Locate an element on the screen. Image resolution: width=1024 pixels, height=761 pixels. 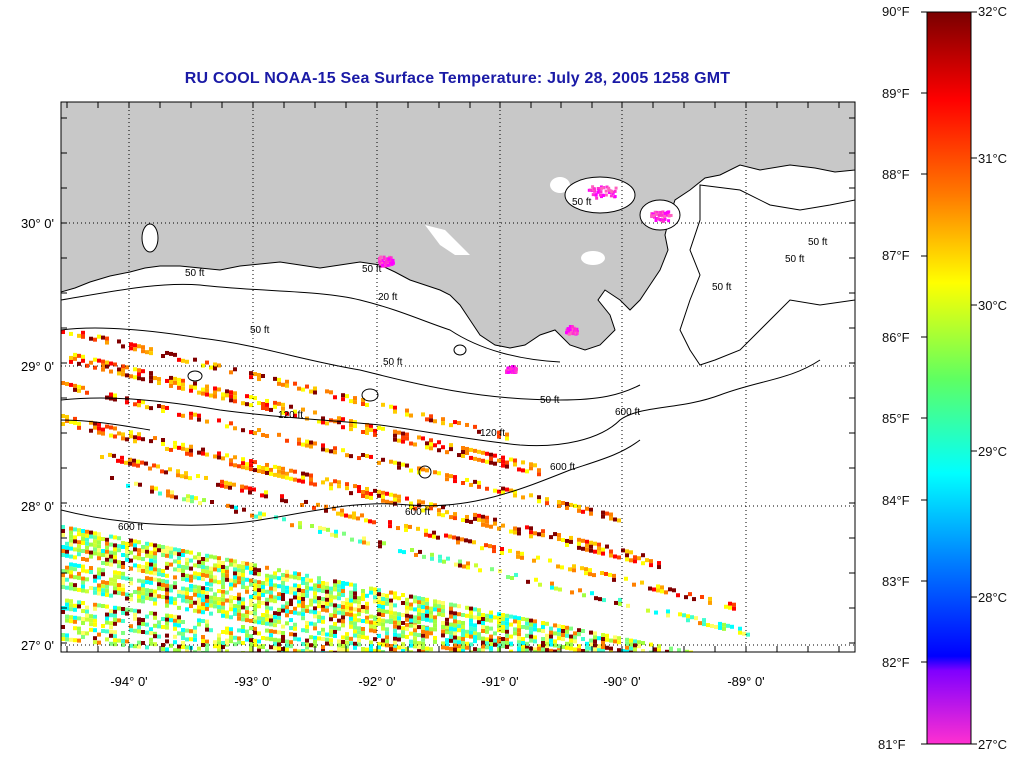
longitude-label: -92° 0' is located at coordinates (376, 681).